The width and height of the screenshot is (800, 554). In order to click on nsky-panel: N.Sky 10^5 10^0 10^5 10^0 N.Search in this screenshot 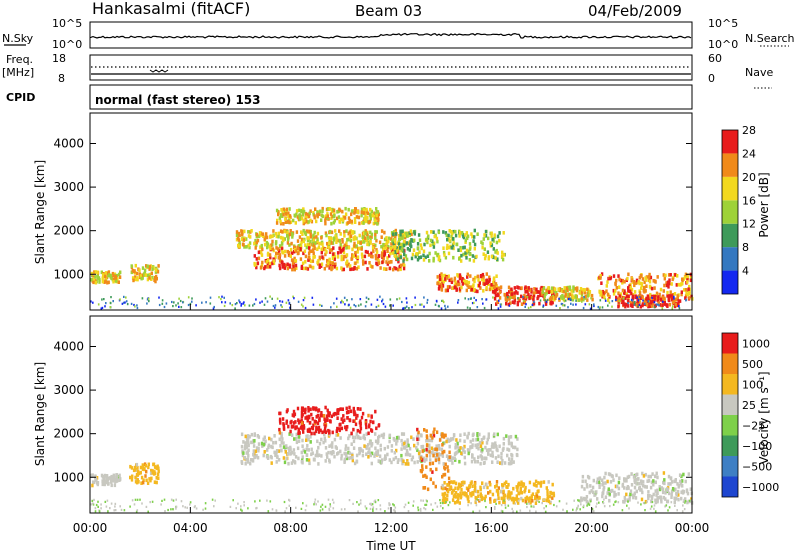, I will do `click(398, 34)`.